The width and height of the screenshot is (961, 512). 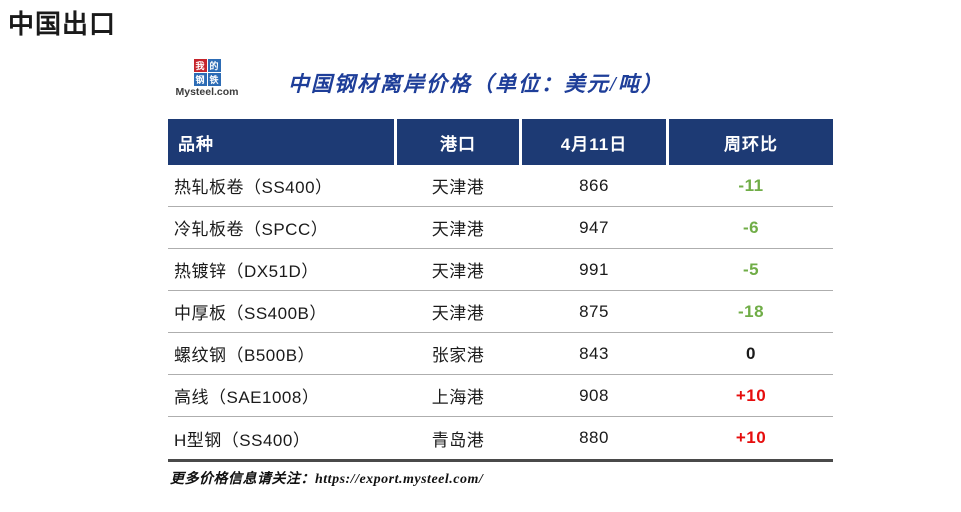 What do you see at coordinates (246, 271) in the screenshot?
I see `cell-product: 热镀锌（DX51D）` at bounding box center [246, 271].